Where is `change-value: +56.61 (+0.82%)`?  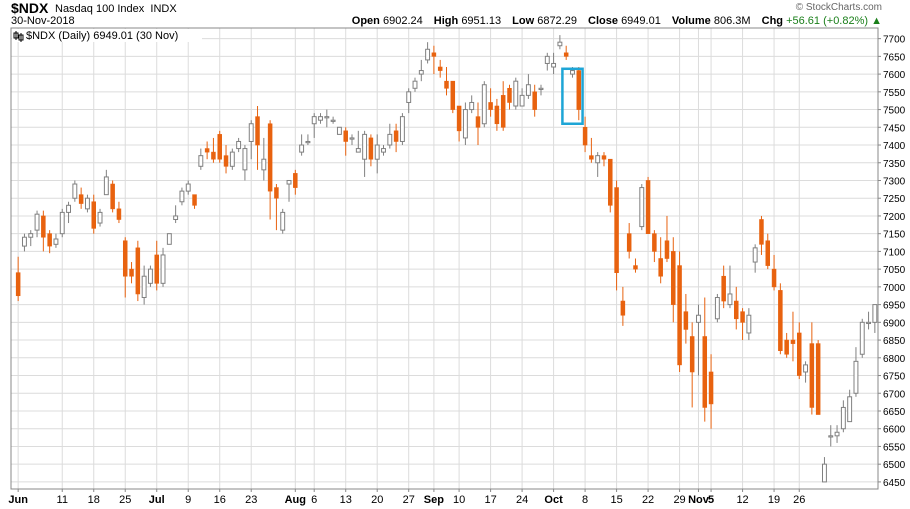 change-value: +56.61 (+0.82%) is located at coordinates (827, 21).